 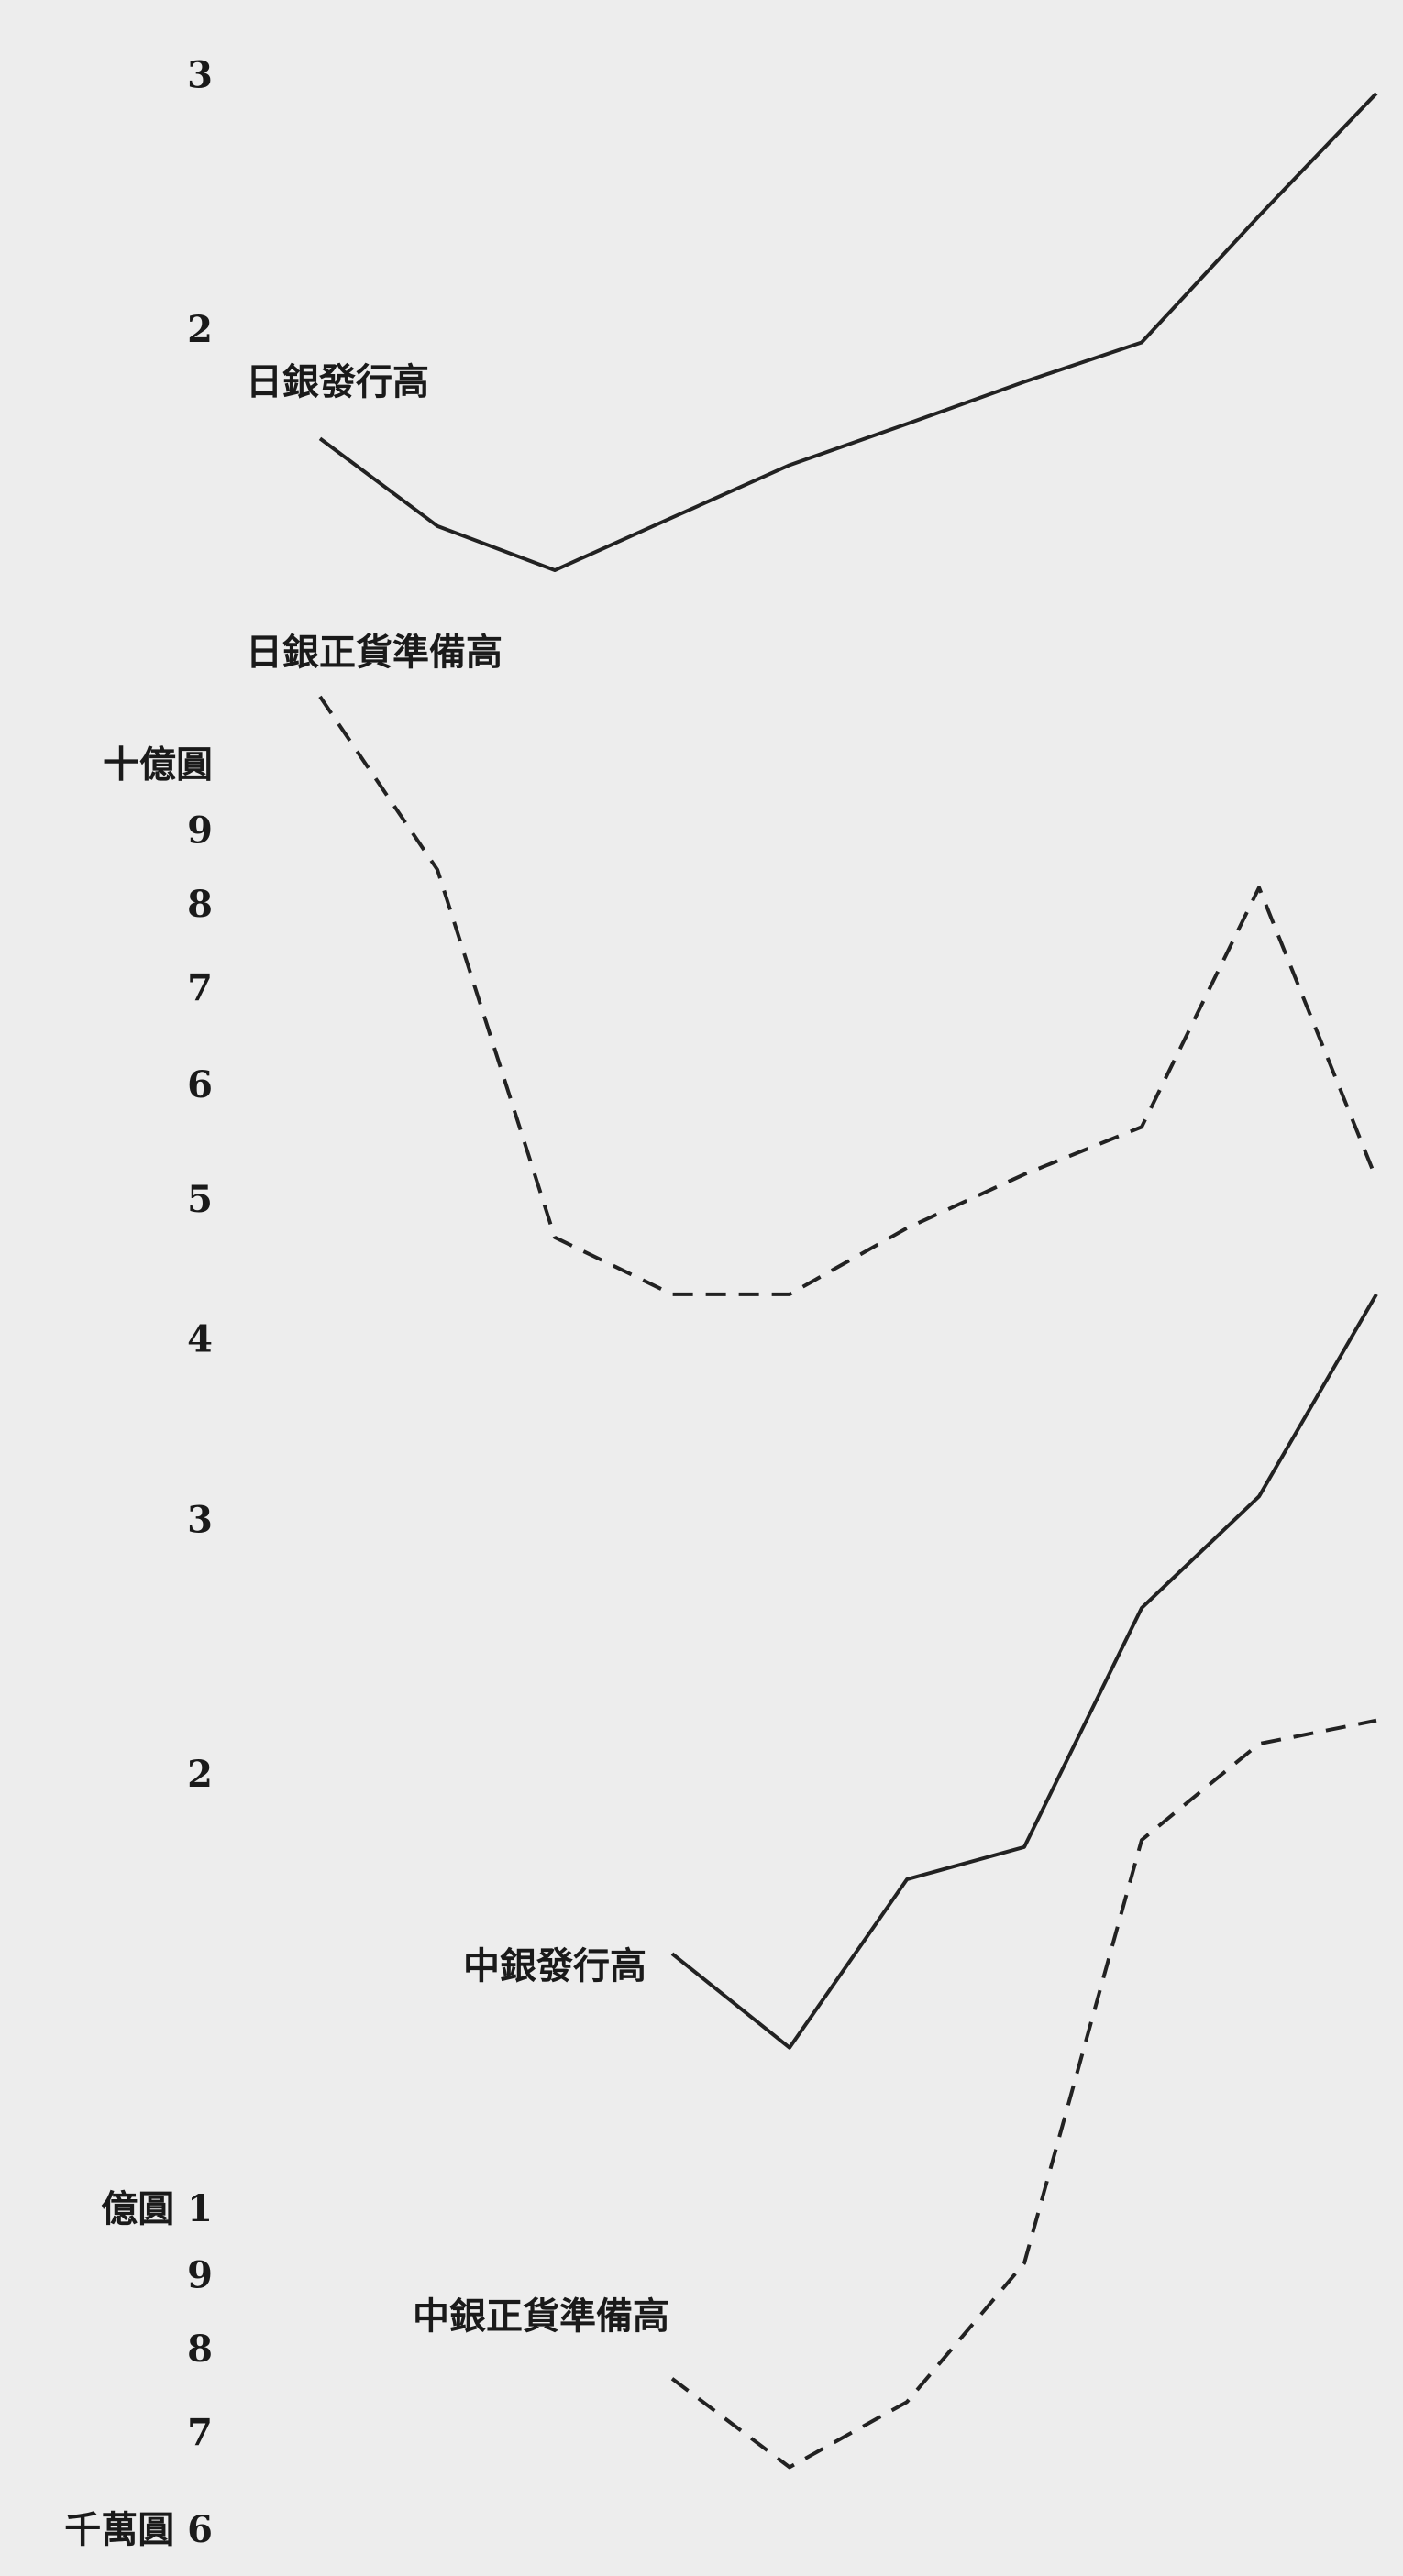 I want to click on series-label: 日銀發行高, so click(x=337, y=381).